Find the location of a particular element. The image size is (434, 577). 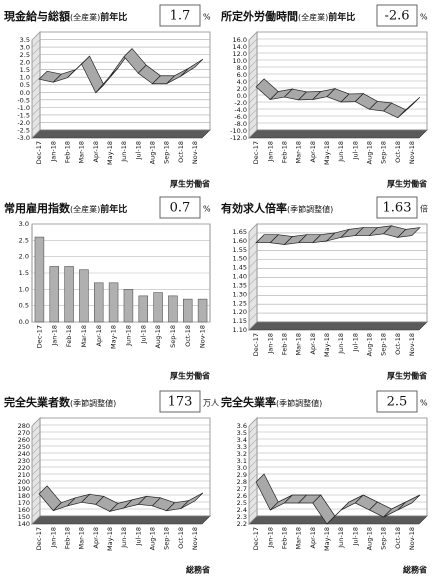

title-main: 完全失業者数 is located at coordinates (37, 402).